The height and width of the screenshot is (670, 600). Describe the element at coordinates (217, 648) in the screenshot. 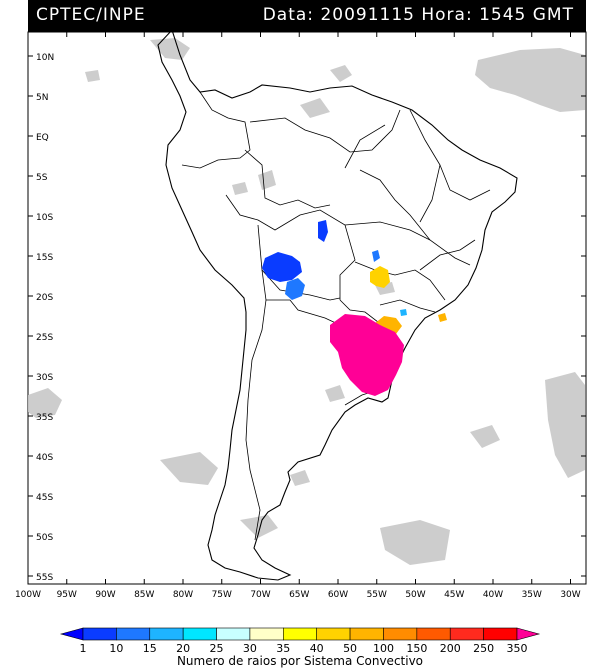

I see `colorbar-tick-label: 25` at that location.